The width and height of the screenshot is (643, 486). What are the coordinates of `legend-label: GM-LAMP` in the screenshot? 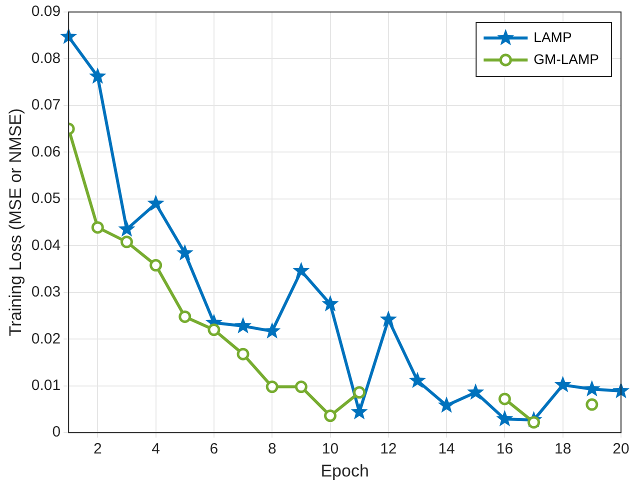 It's located at (567, 58).